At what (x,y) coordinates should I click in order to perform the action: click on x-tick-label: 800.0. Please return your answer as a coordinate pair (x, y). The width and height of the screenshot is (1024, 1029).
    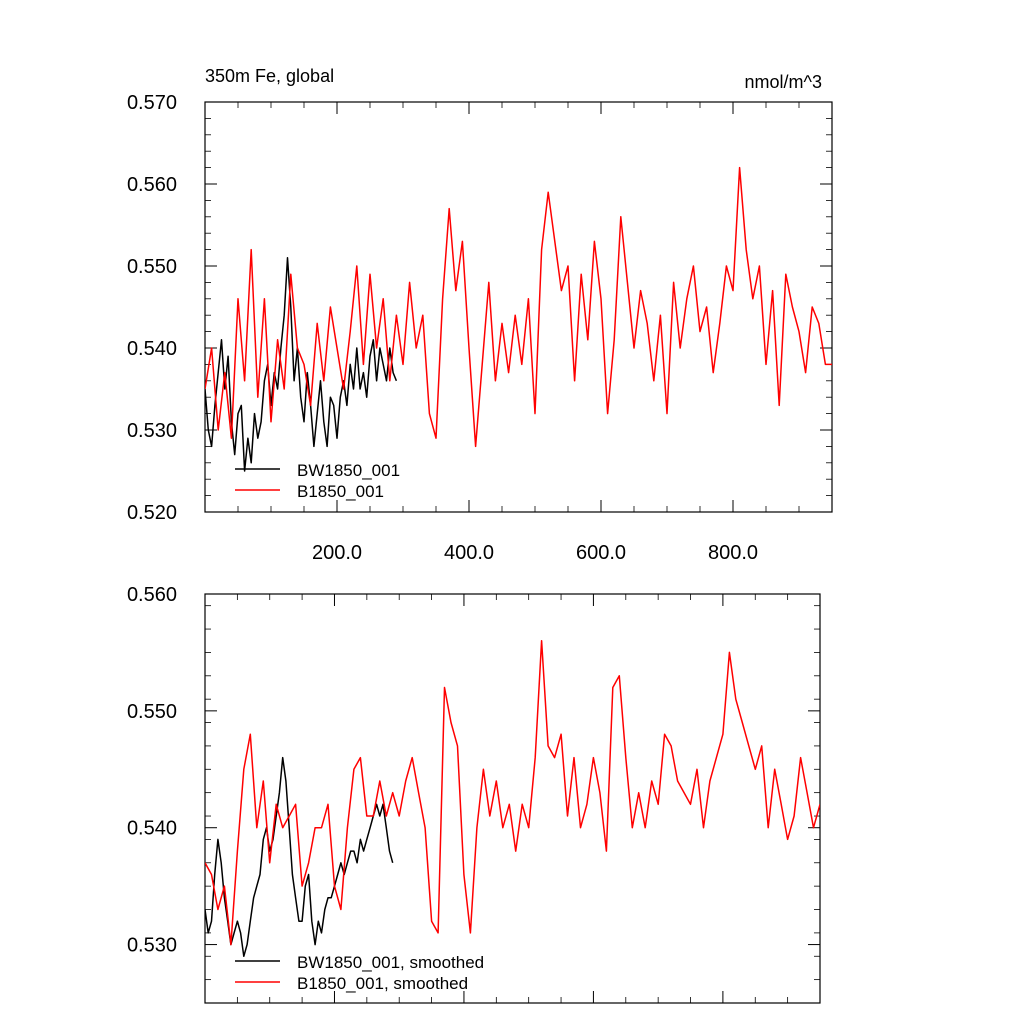
    Looking at the image, I should click on (733, 553).